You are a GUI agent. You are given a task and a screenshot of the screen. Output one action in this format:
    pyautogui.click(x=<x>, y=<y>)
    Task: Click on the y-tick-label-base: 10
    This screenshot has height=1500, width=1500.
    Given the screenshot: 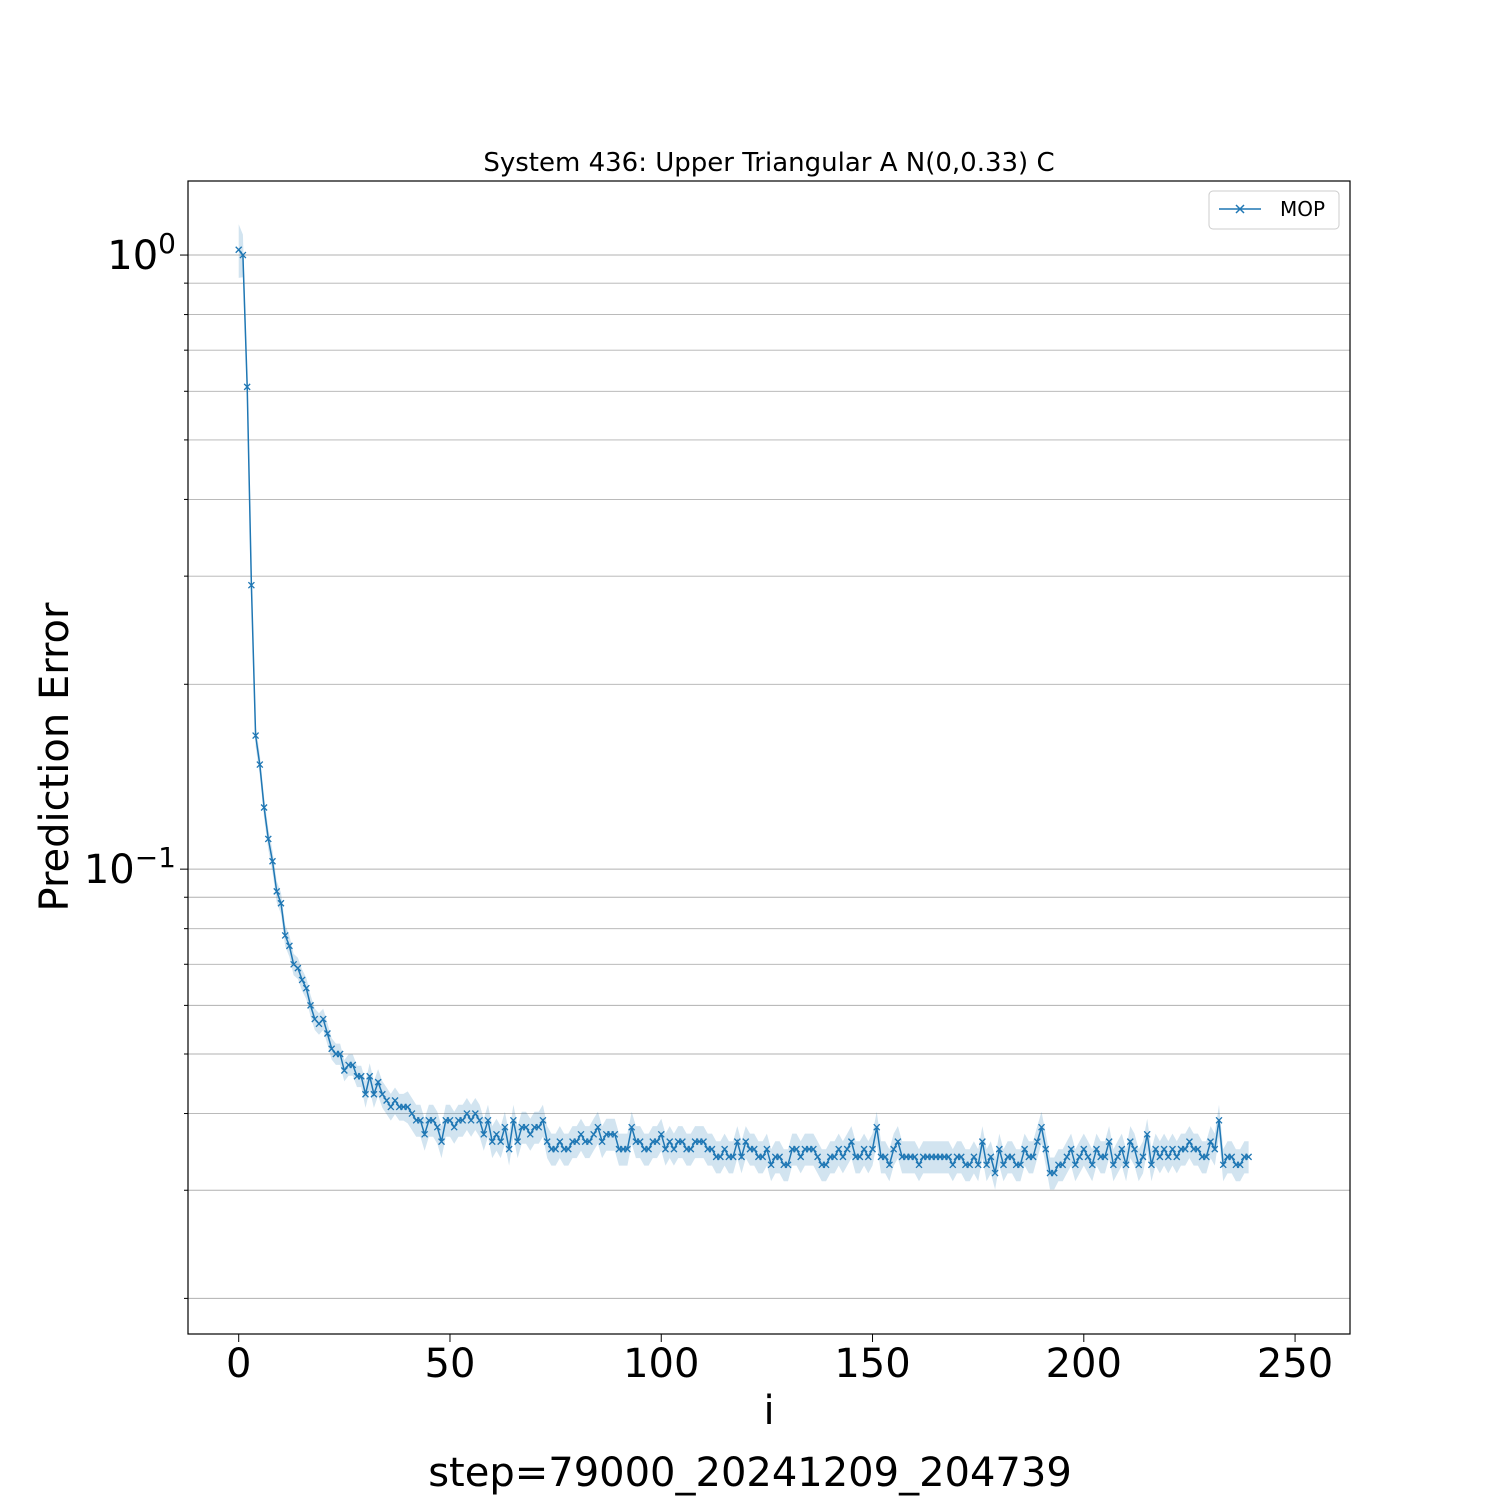 What is the action you would take?
    pyautogui.click(x=109, y=870)
    